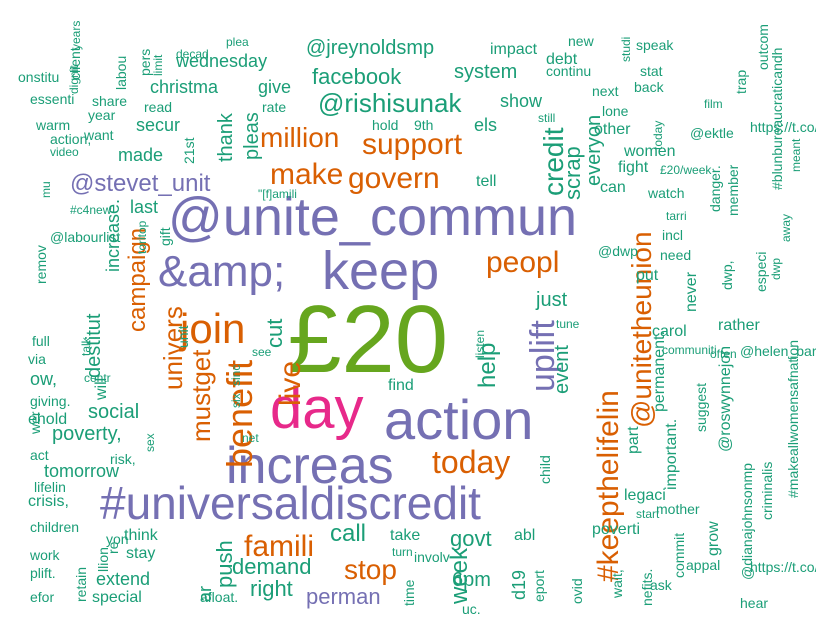 The width and height of the screenshot is (816, 628). What do you see at coordinates (617, 583) in the screenshot?
I see `cloud-word: wait,` at bounding box center [617, 583].